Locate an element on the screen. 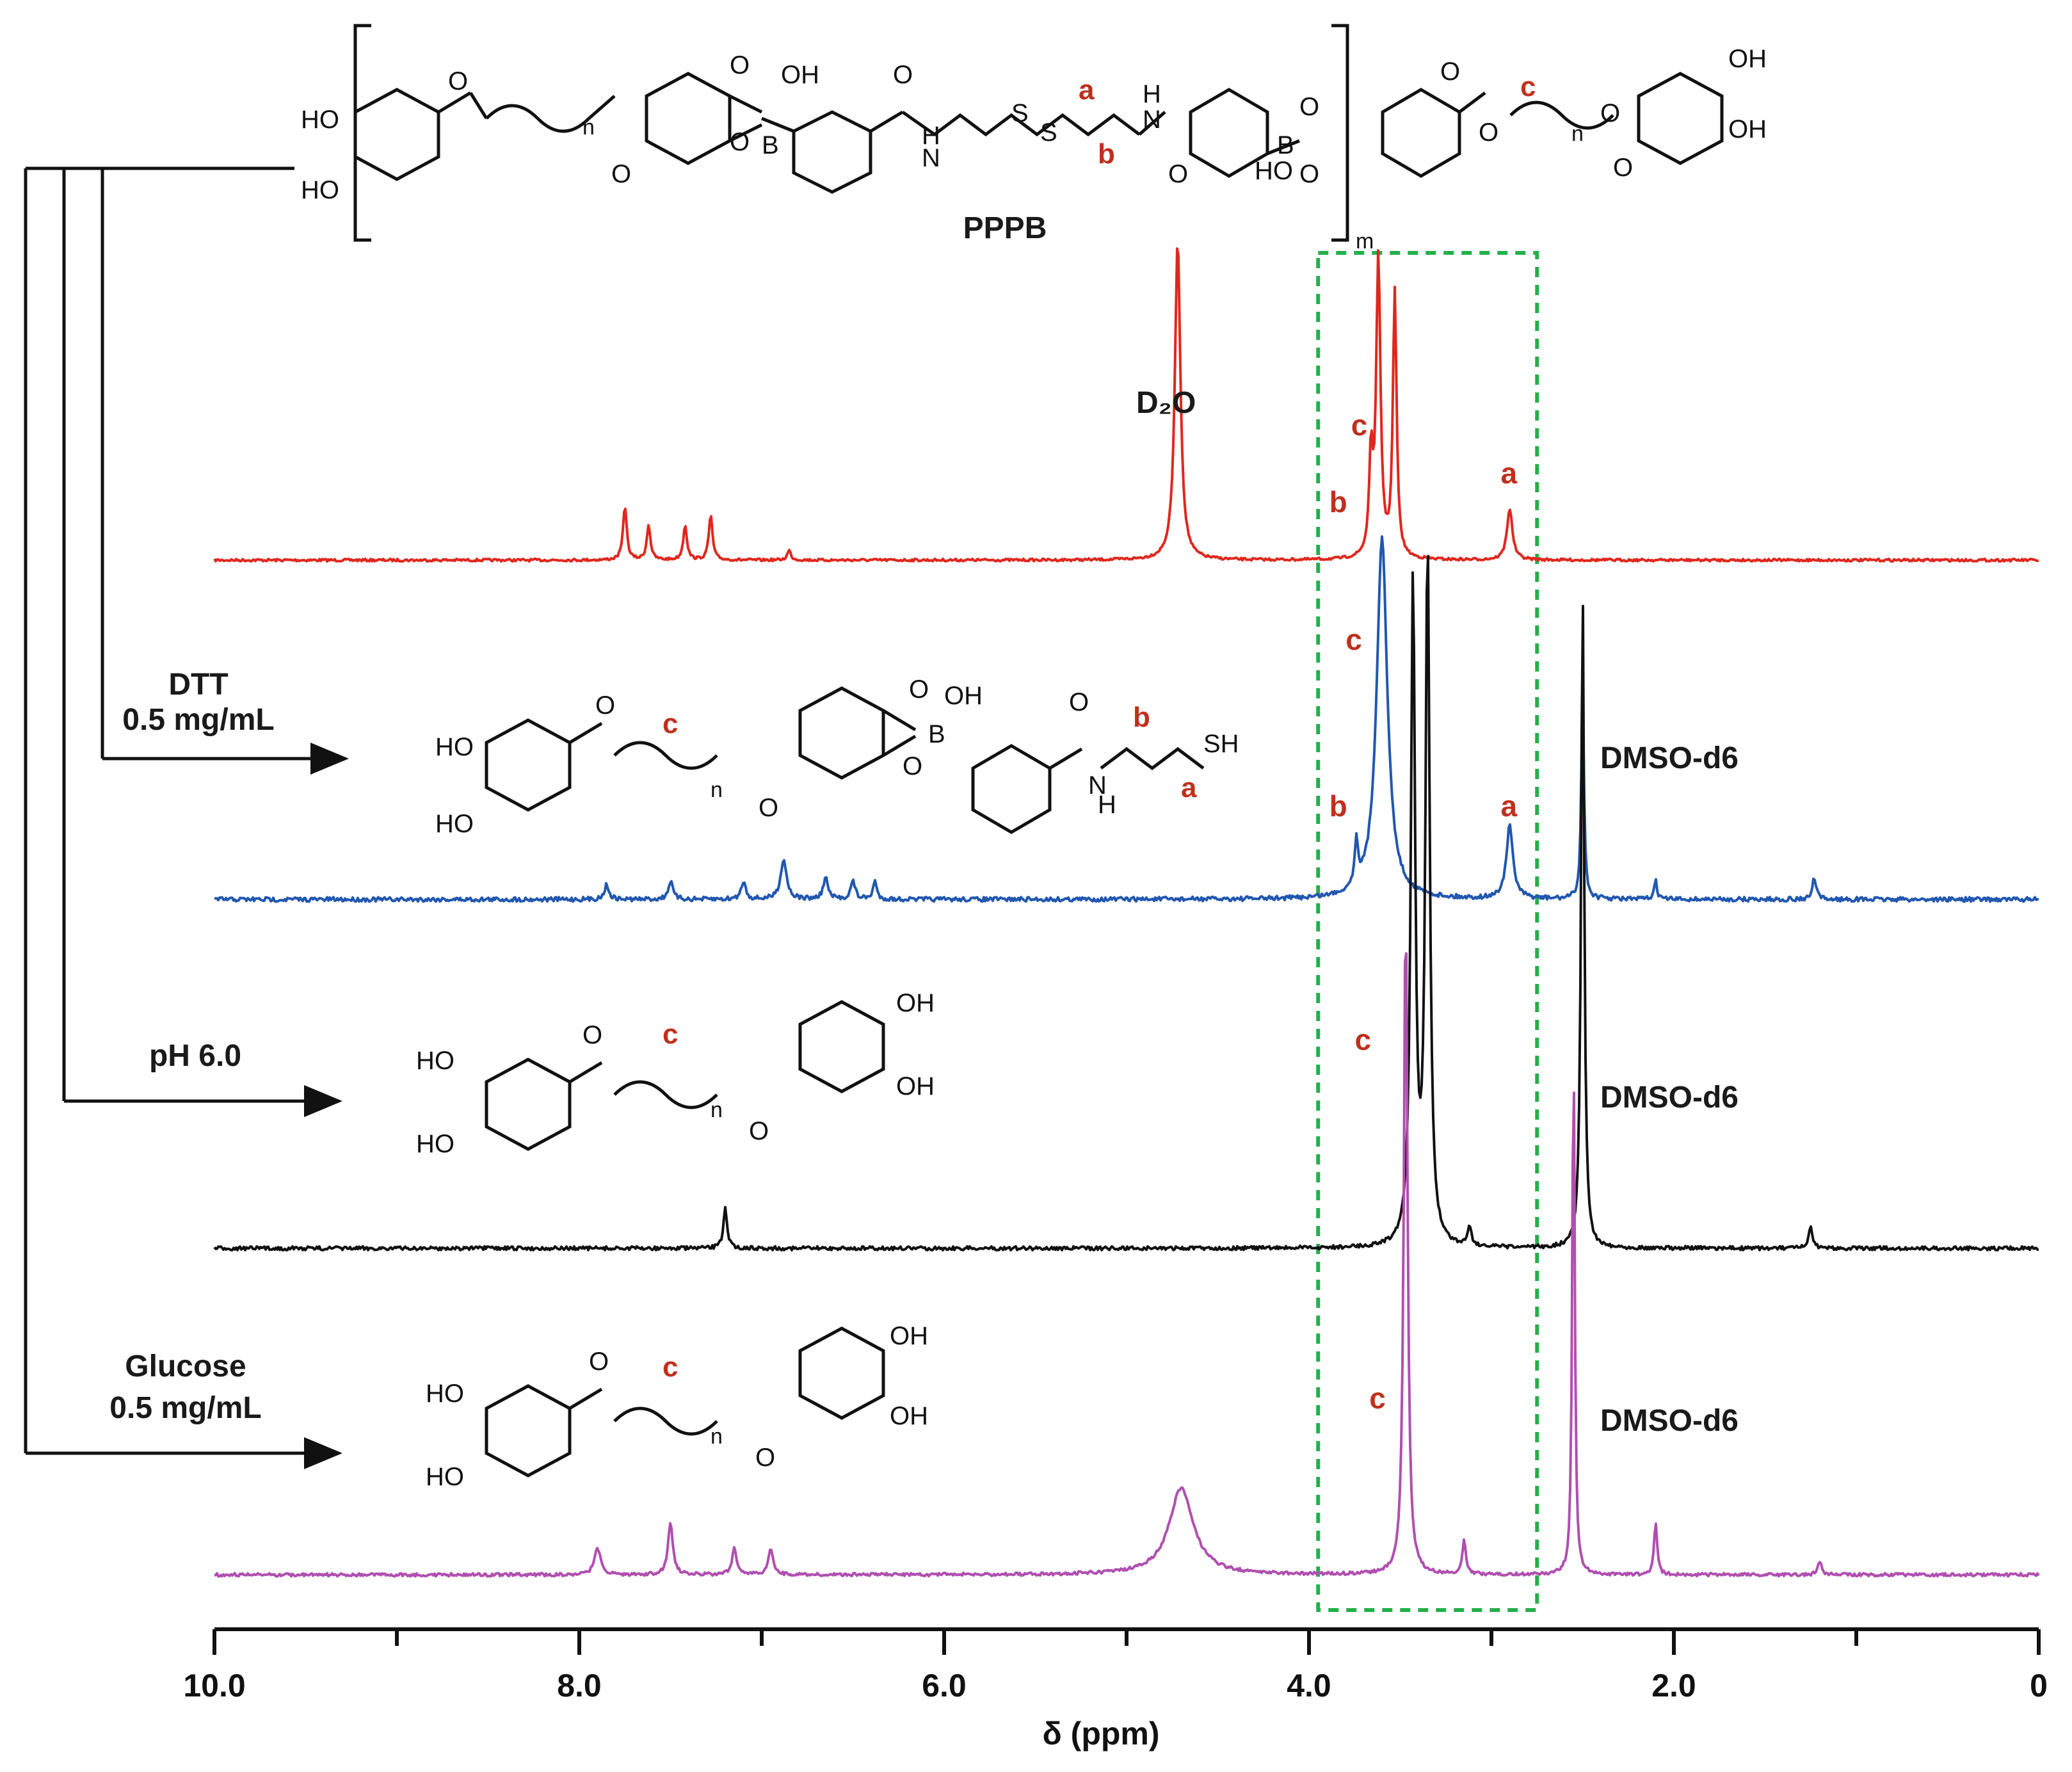 The width and height of the screenshot is (2072, 1772). peak-annotation-2-0: c is located at coordinates (1363, 1039).